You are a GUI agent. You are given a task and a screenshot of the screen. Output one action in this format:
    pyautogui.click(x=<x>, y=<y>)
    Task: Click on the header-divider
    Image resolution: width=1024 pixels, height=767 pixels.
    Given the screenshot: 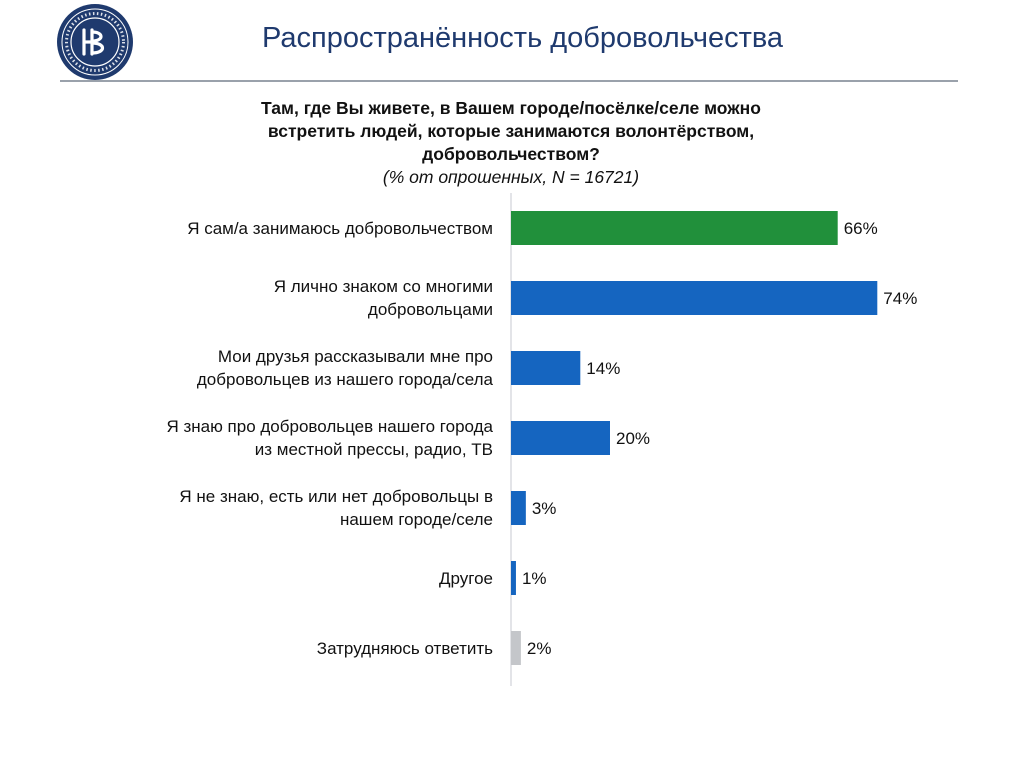 What is the action you would take?
    pyautogui.click(x=509, y=81)
    